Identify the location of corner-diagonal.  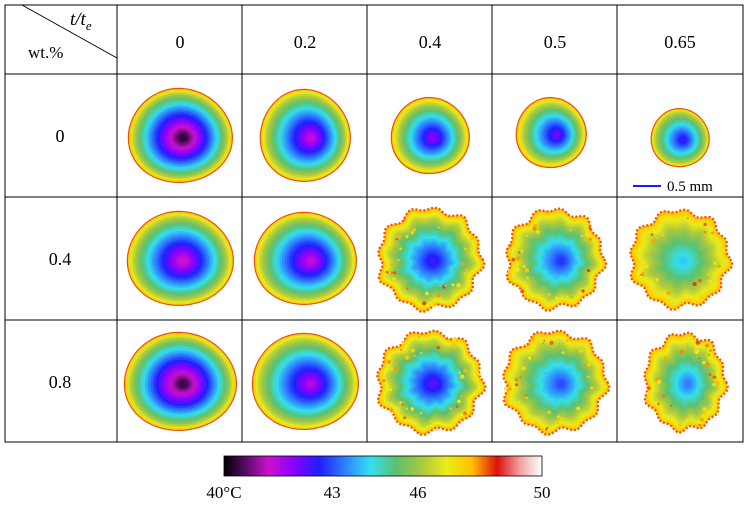
(69, 31).